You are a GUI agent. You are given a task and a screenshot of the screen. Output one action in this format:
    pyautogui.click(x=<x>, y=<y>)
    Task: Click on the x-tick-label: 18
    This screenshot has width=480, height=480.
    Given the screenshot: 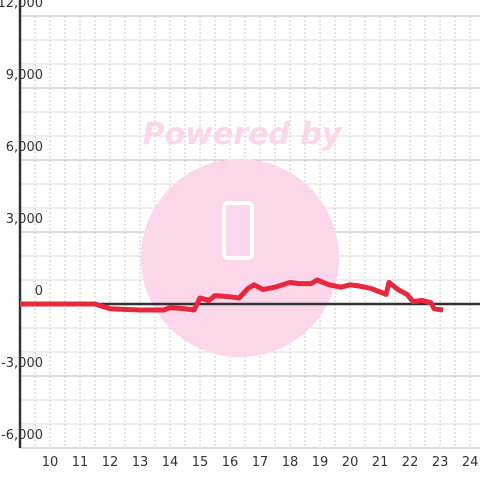 What is the action you would take?
    pyautogui.click(x=290, y=462)
    